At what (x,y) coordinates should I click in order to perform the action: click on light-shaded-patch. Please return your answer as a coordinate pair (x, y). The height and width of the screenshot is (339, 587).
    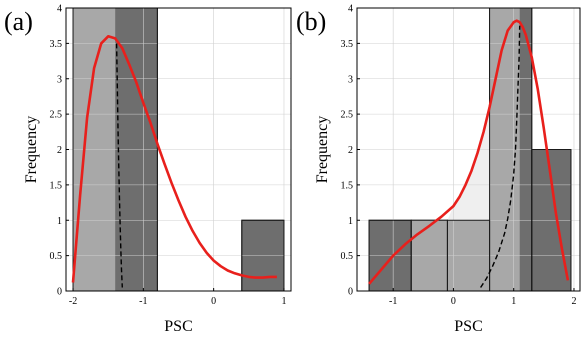
    Looking at the image, I should click on (468, 164).